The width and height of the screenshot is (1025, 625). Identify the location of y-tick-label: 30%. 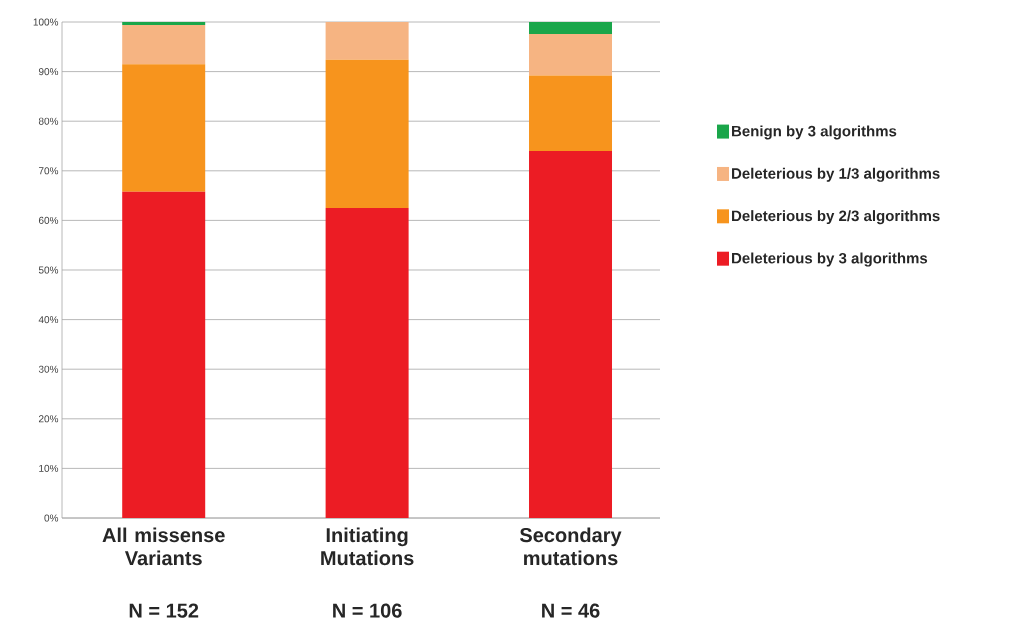
(48, 369).